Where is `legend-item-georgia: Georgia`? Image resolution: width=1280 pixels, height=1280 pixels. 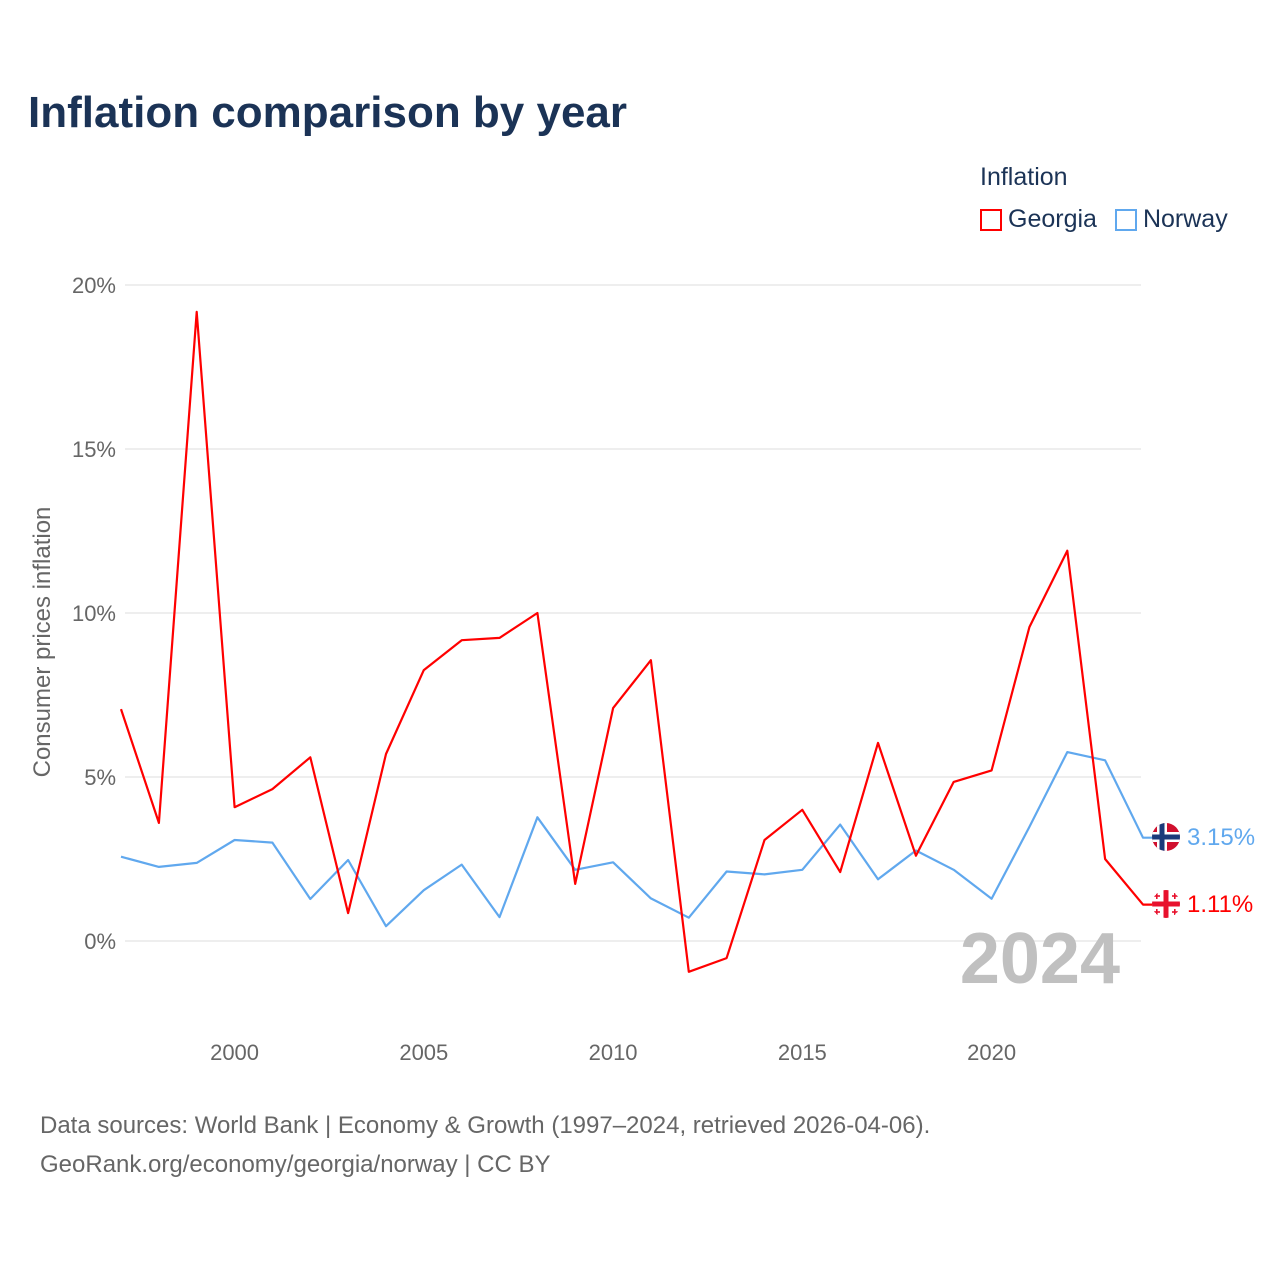
legend-item-georgia: Georgia is located at coordinates (1038, 219).